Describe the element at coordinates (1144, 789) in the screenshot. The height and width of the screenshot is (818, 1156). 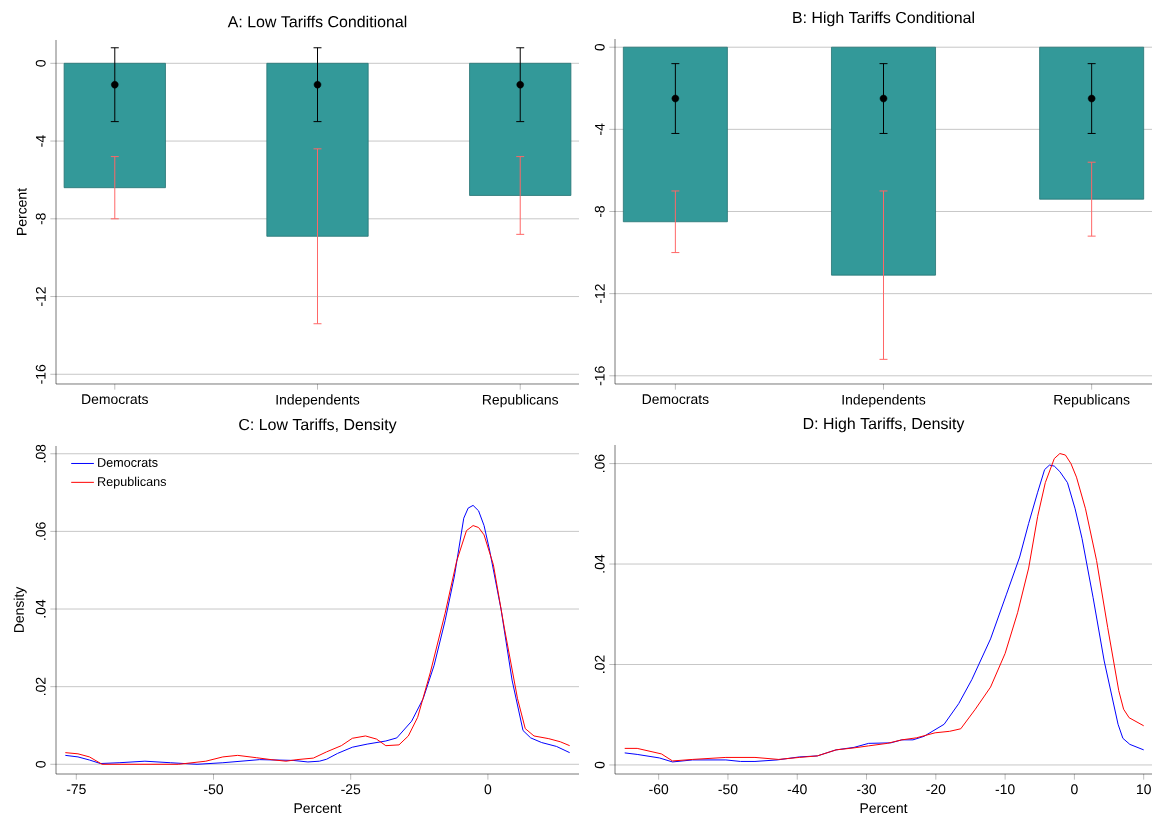
I see `x-tick-label: 10` at that location.